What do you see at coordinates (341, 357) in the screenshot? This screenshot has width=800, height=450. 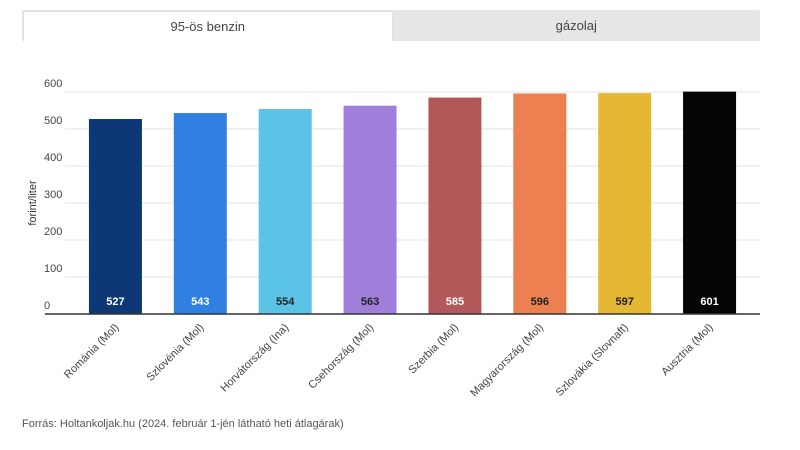 I see `x-tick-label: Csehország (Mol)` at bounding box center [341, 357].